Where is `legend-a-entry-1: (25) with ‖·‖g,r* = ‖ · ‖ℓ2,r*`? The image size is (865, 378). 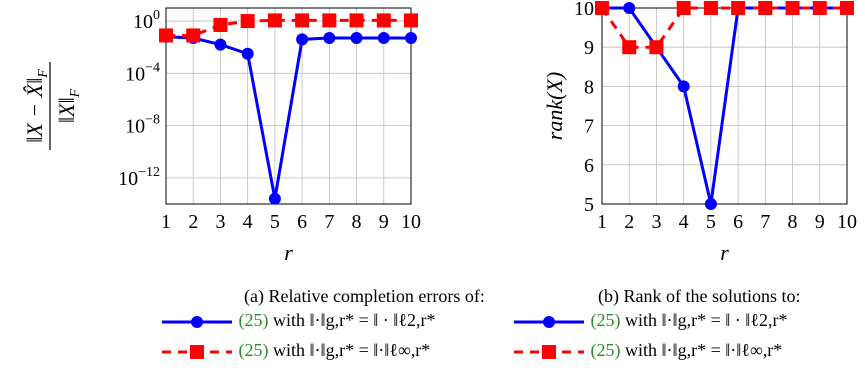
legend-a-entry-1: (25) with ‖·‖g,r* = ‖ · ‖ℓ2,r* is located at coordinates (297, 321).